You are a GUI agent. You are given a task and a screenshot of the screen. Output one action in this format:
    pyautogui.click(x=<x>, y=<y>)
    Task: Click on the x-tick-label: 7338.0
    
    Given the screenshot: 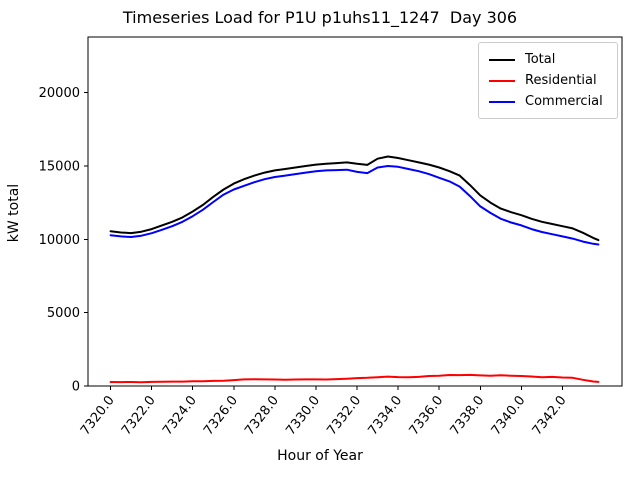 What is the action you would take?
    pyautogui.click(x=468, y=415)
    